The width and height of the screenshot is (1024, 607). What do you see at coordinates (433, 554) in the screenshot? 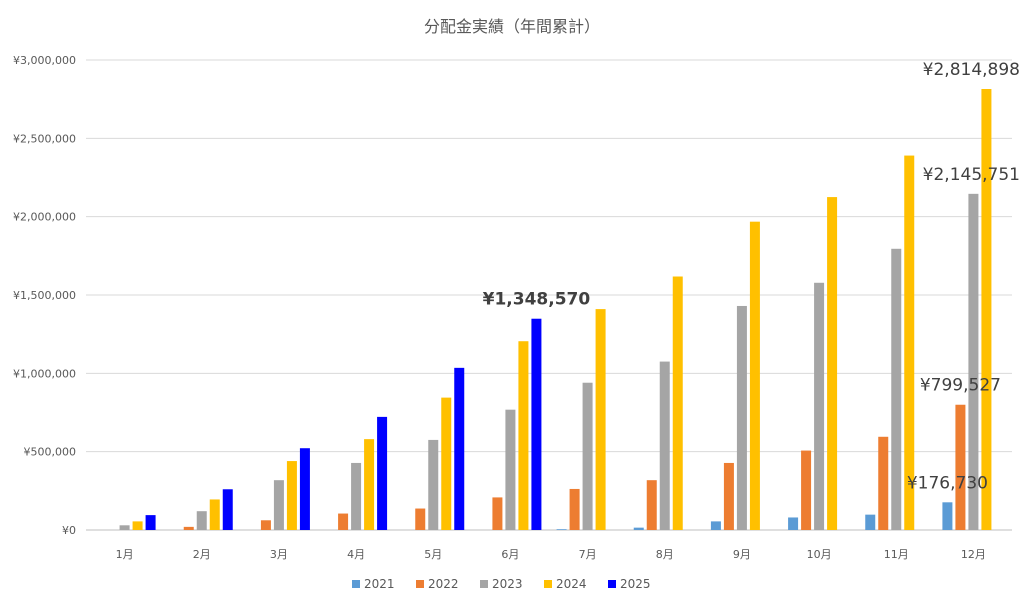
I see `x-tick-label: 5月` at bounding box center [433, 554].